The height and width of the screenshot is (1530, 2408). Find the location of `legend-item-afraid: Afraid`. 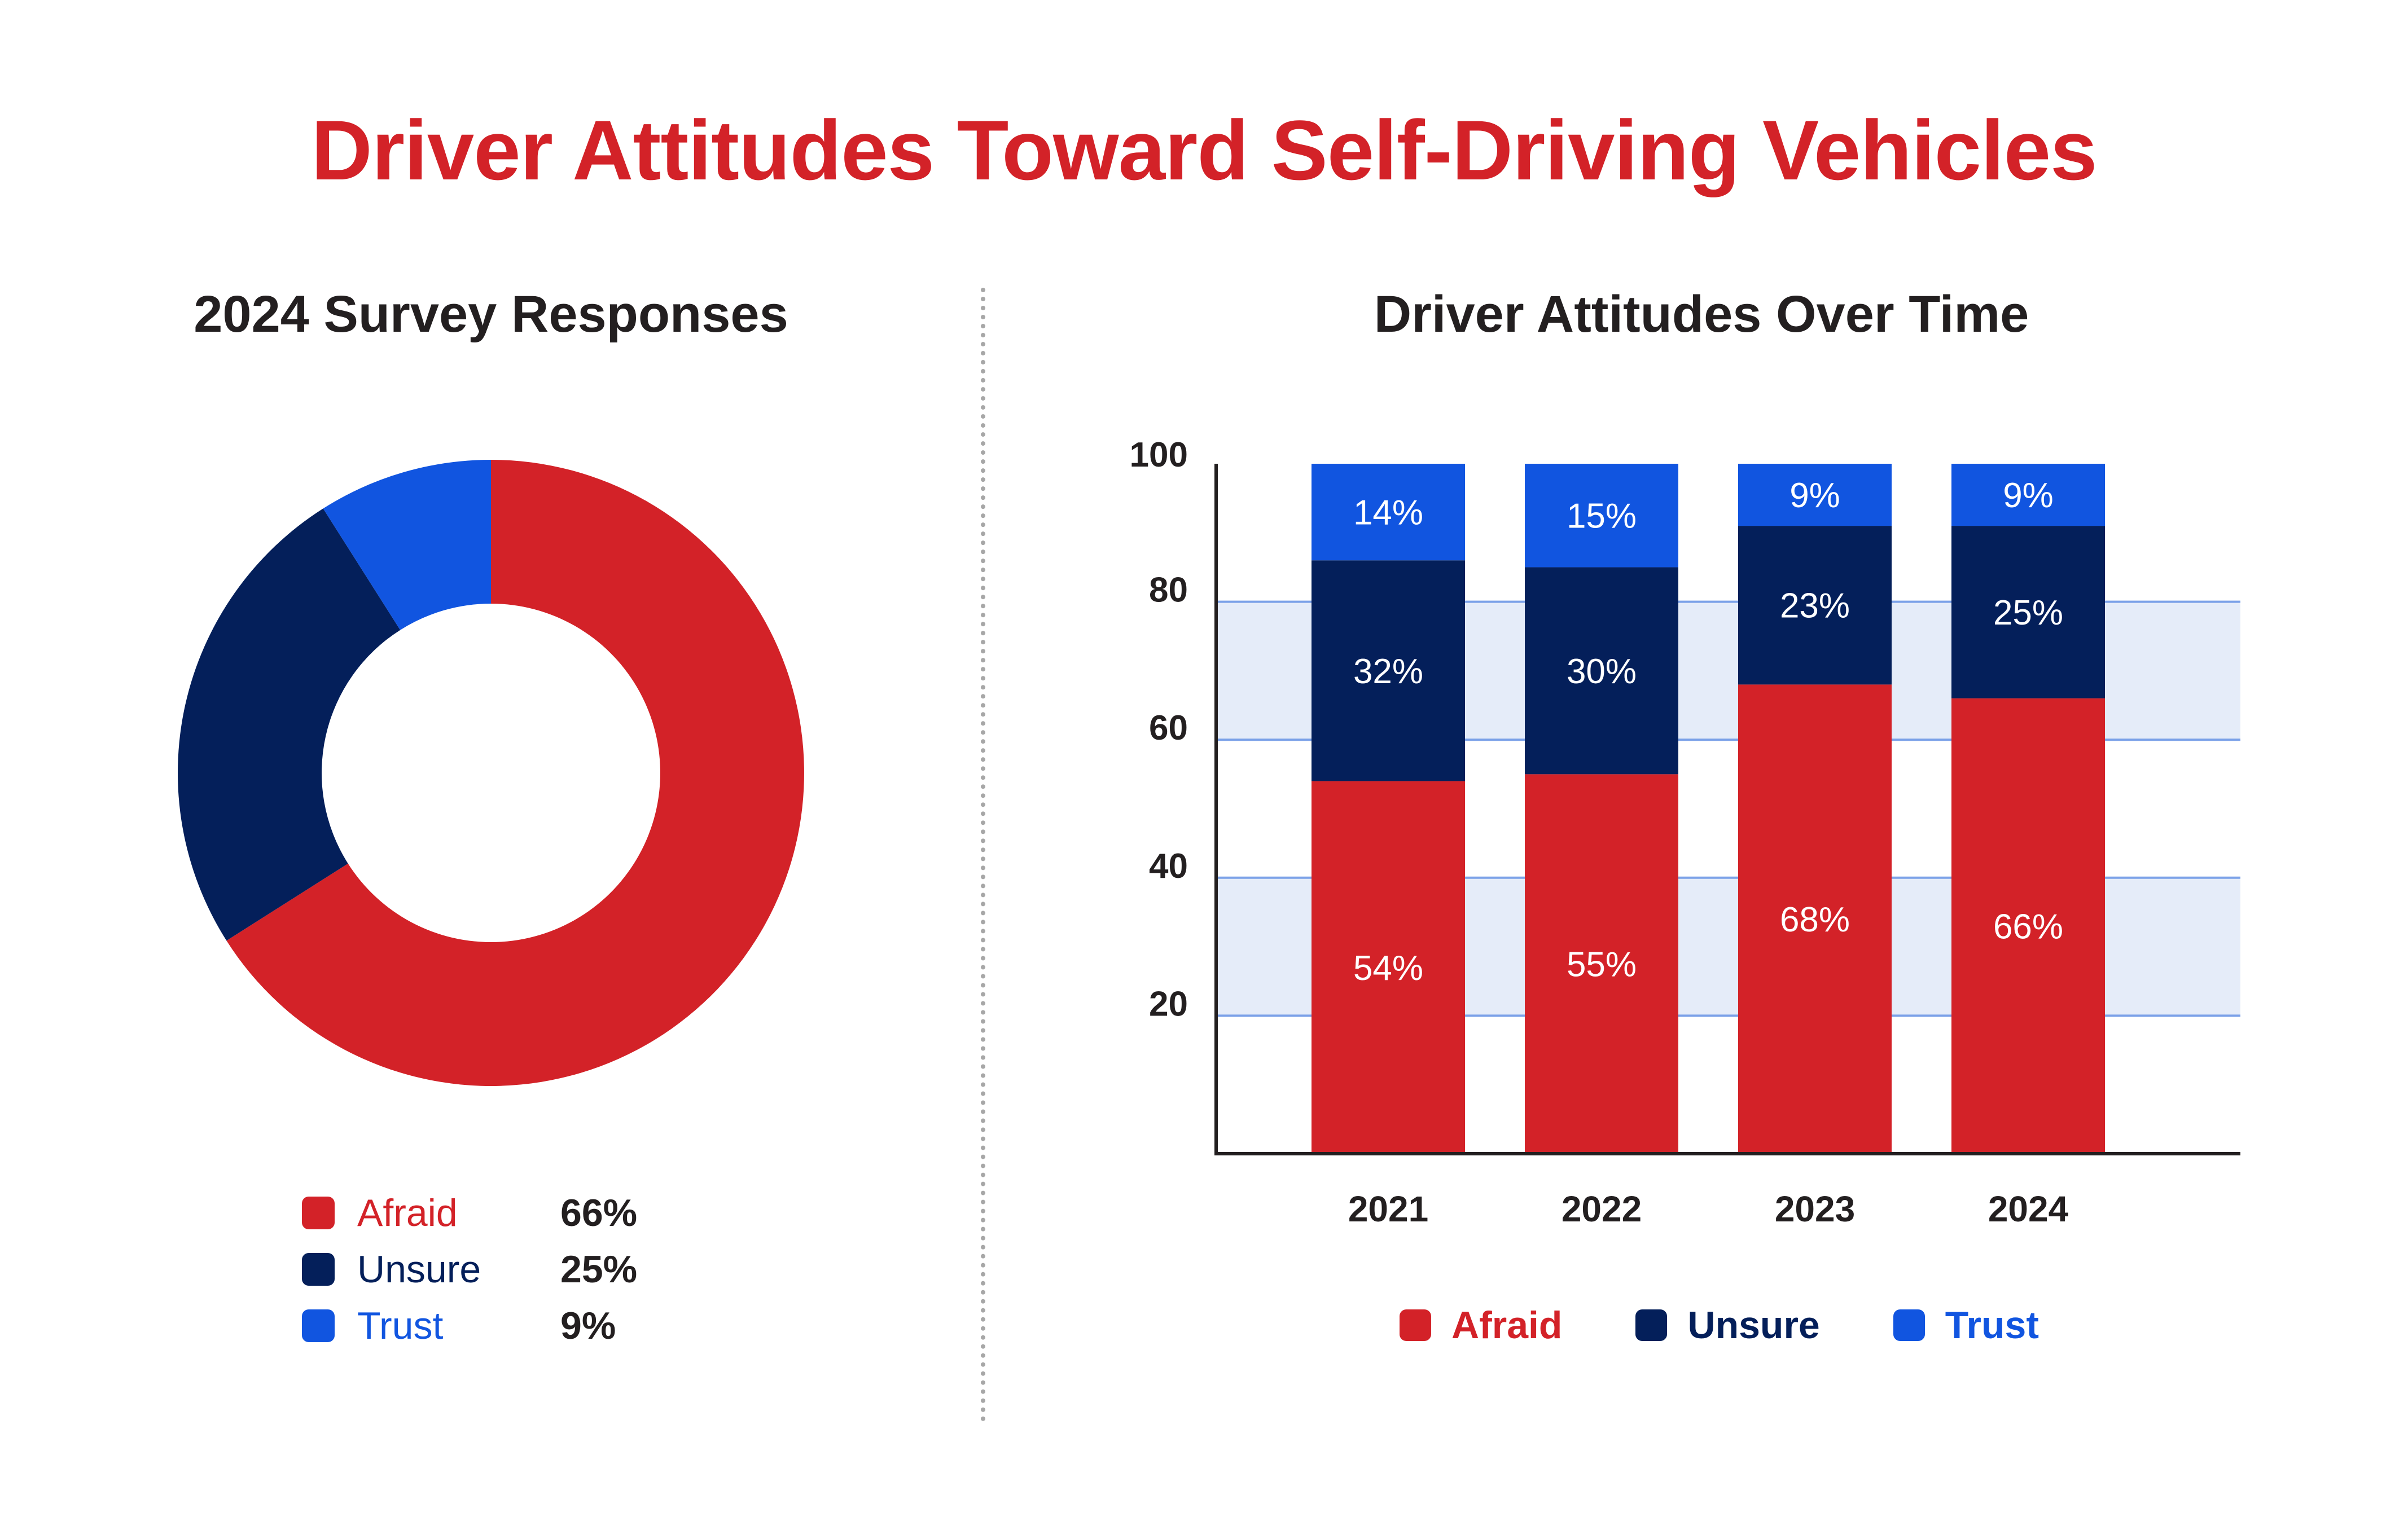

legend-item-afraid: Afraid is located at coordinates (1481, 1325).